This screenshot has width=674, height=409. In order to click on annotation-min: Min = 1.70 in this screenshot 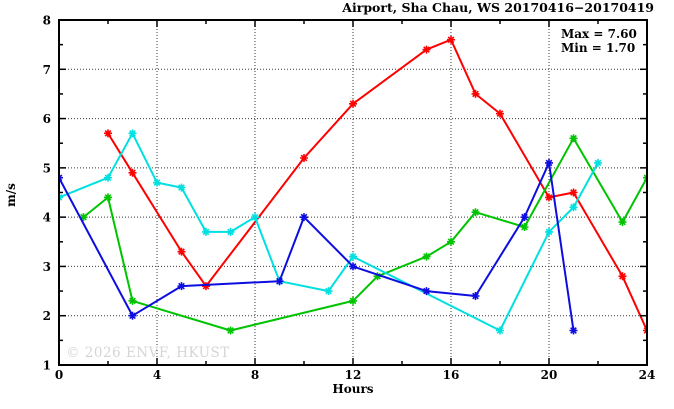, I will do `click(598, 48)`.